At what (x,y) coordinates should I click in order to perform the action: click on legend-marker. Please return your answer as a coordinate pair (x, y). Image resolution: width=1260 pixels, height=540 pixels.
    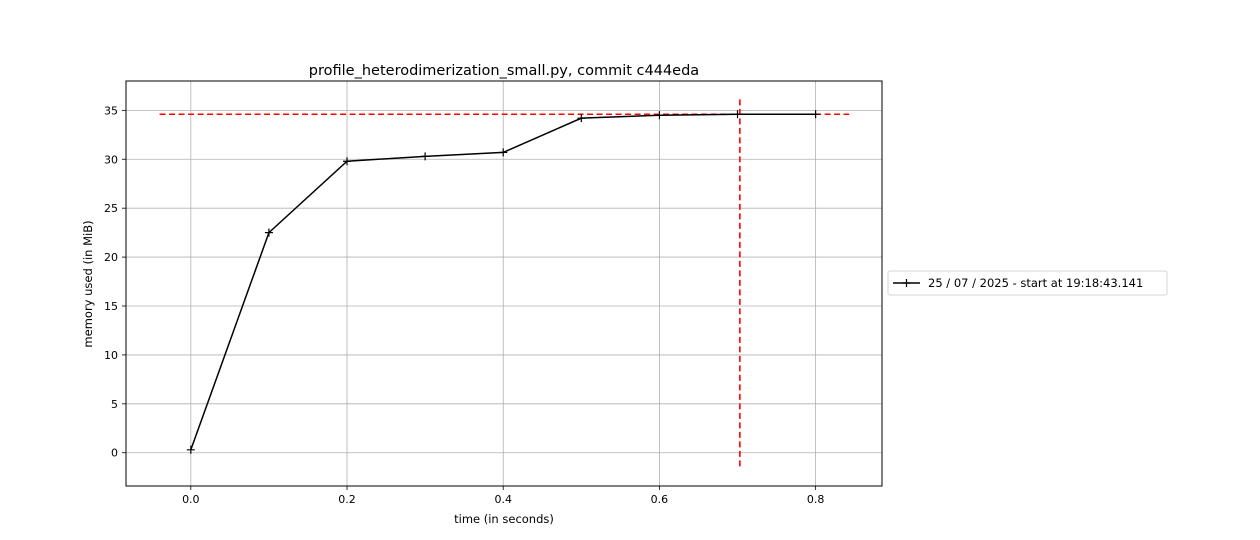
    Looking at the image, I should click on (906, 283).